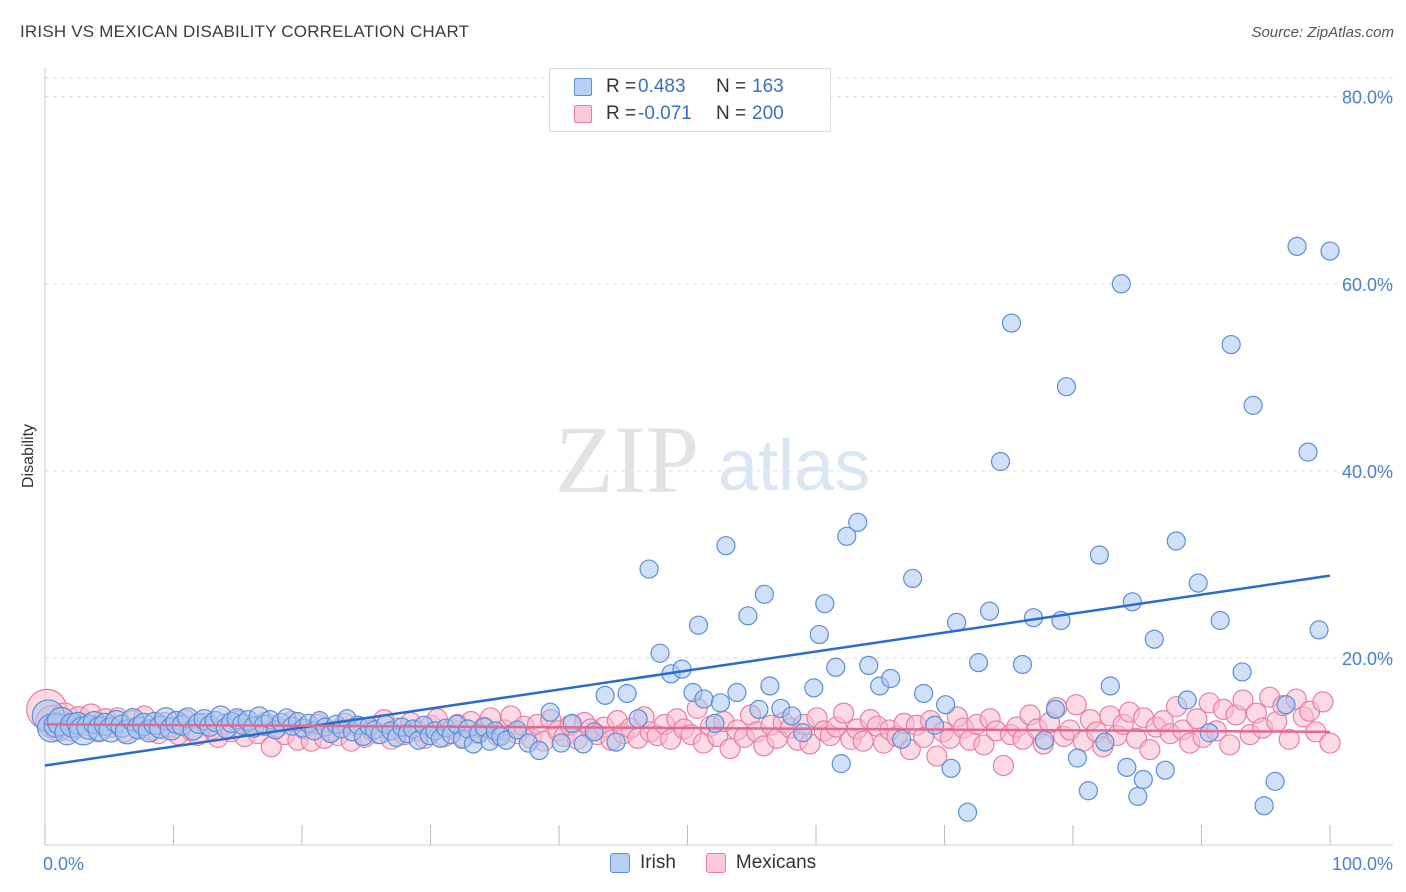  I want to click on legend-box: R = 0.483 N = 163 R = -0.071 N = 200, so click(690, 100).